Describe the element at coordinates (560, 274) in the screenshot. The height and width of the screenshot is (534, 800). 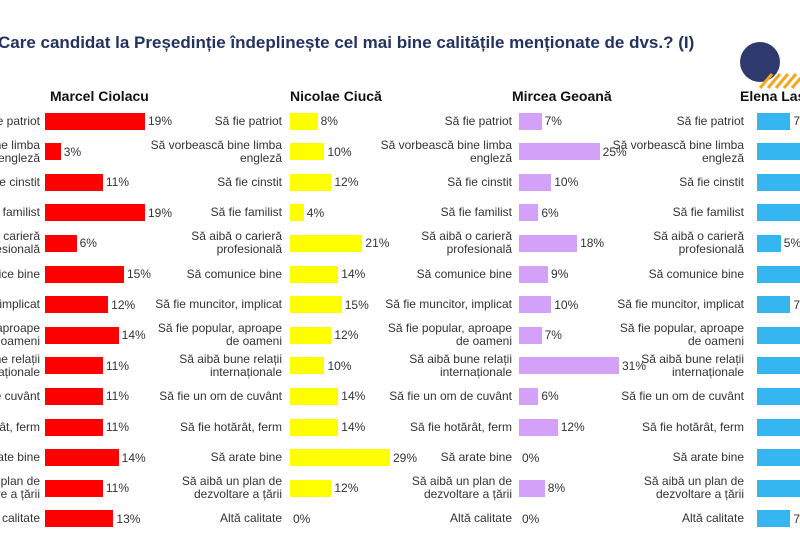
I see `value-label: 9%` at that location.